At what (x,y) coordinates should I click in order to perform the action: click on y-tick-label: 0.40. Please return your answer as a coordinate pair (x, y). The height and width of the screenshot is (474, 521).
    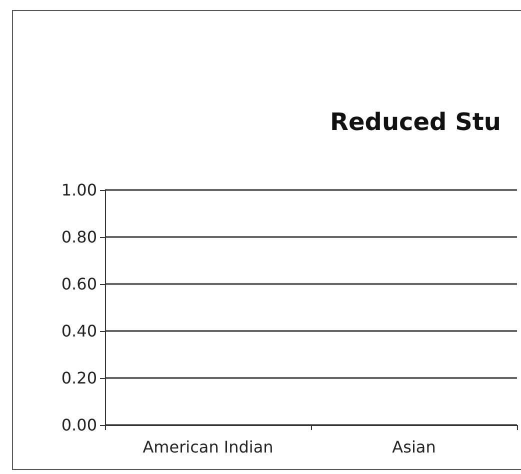
    Looking at the image, I should click on (79, 331).